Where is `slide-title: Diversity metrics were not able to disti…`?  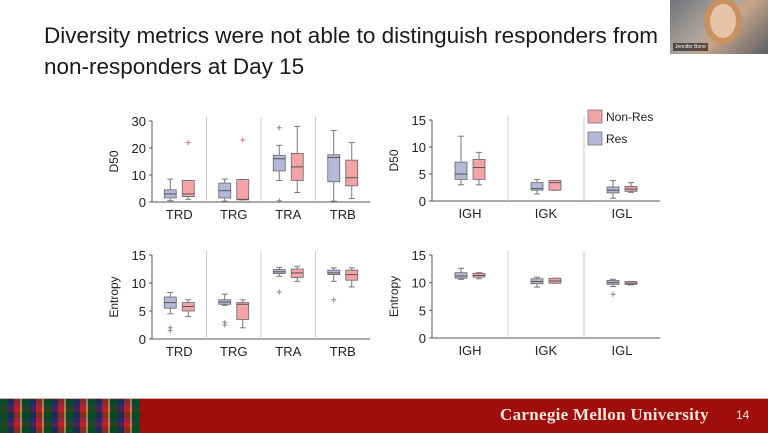 slide-title: Diversity metrics were not able to disti… is located at coordinates (351, 51).